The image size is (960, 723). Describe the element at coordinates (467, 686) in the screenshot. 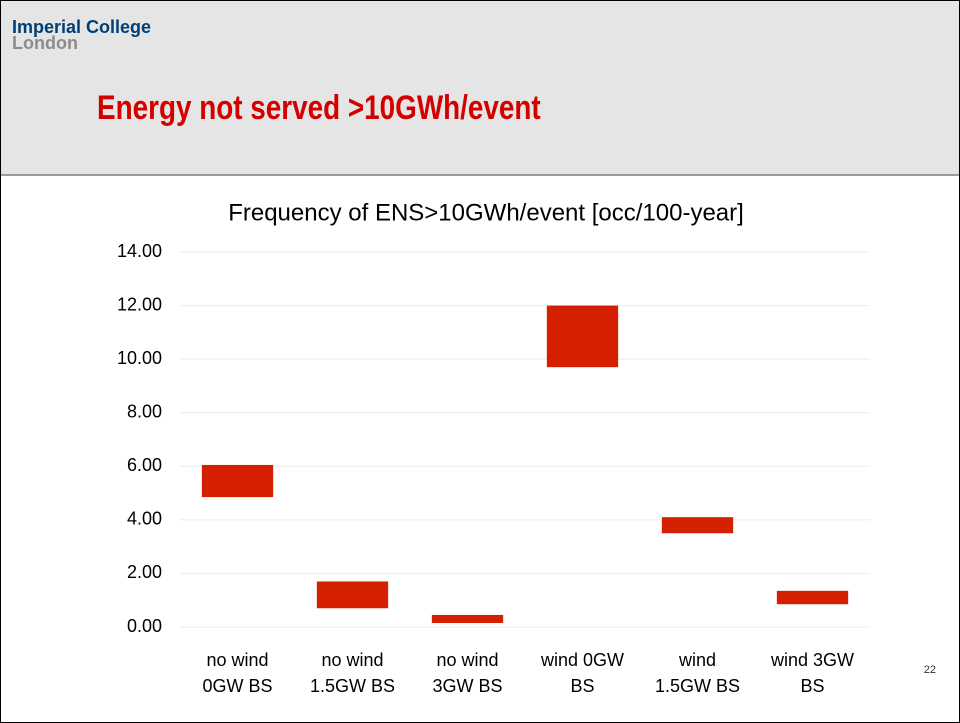

I see `x-tick-label: 3GW BS` at that location.